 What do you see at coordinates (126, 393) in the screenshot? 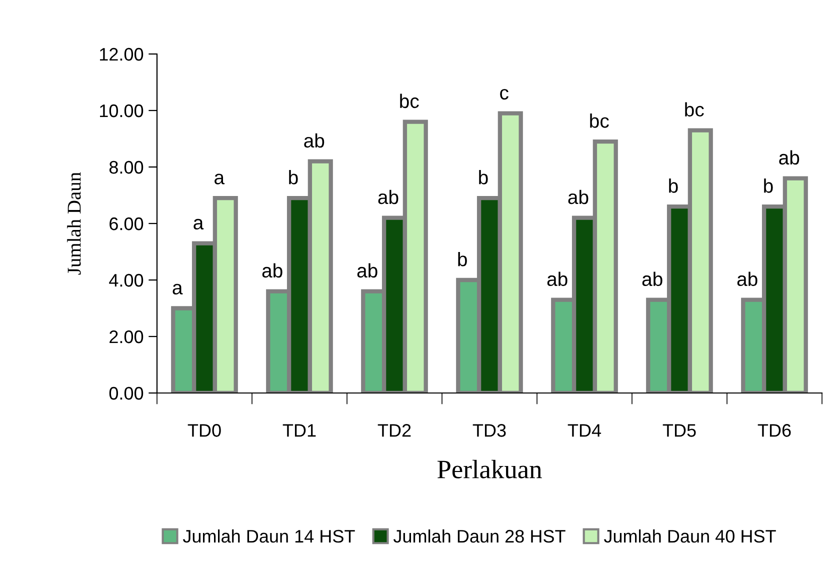
I see `y-tick-label: 0.00` at bounding box center [126, 393].